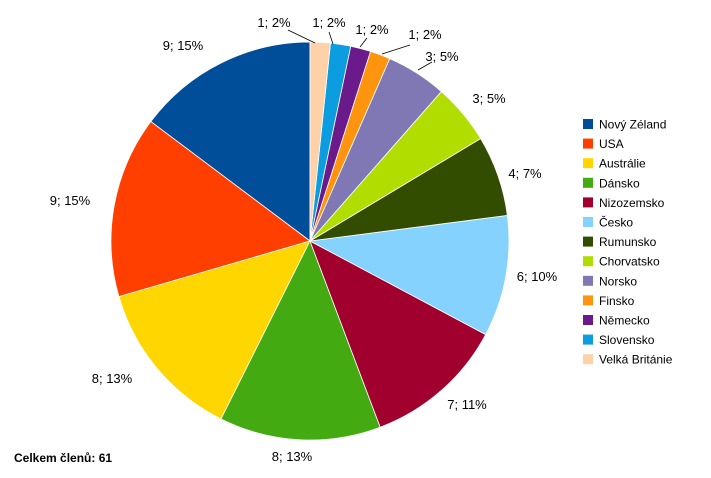 The width and height of the screenshot is (711, 478). I want to click on legend-entry-label: Česko, so click(616, 222).